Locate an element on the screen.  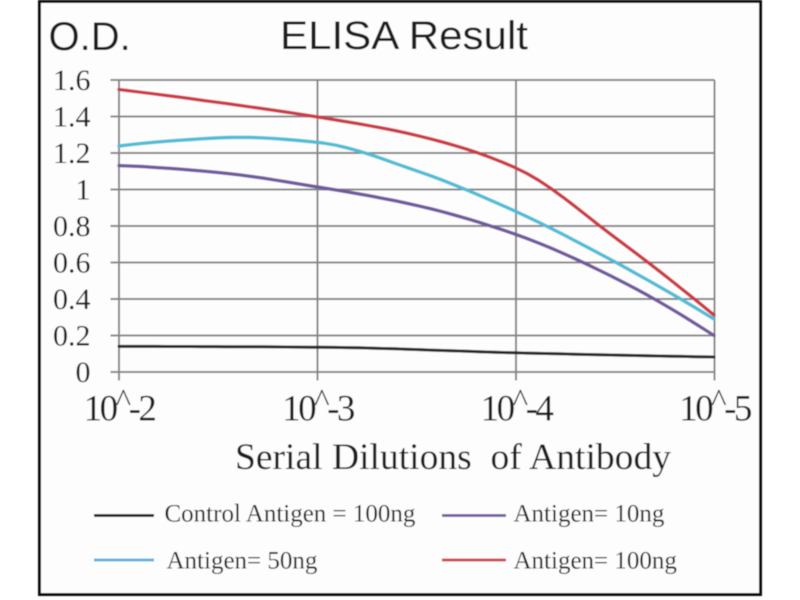
svg-text: 10^-2 is located at coordinates (120, 407).